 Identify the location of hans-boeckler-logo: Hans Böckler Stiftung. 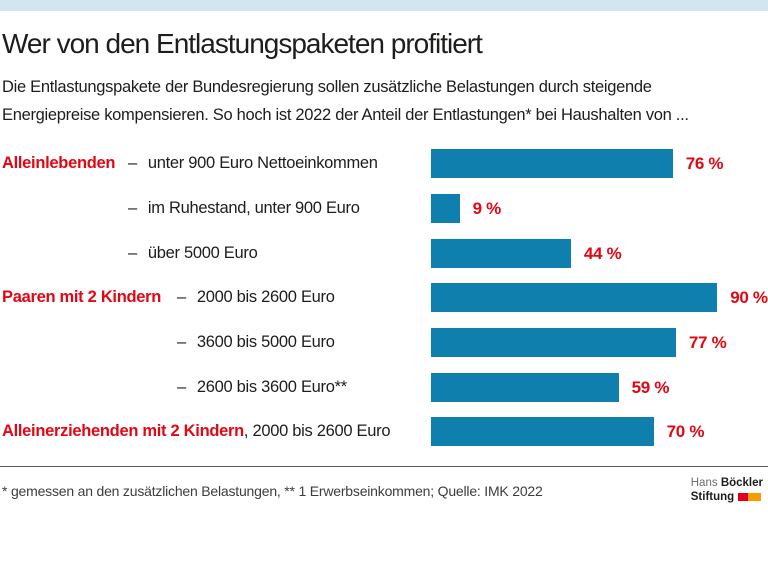
(727, 490).